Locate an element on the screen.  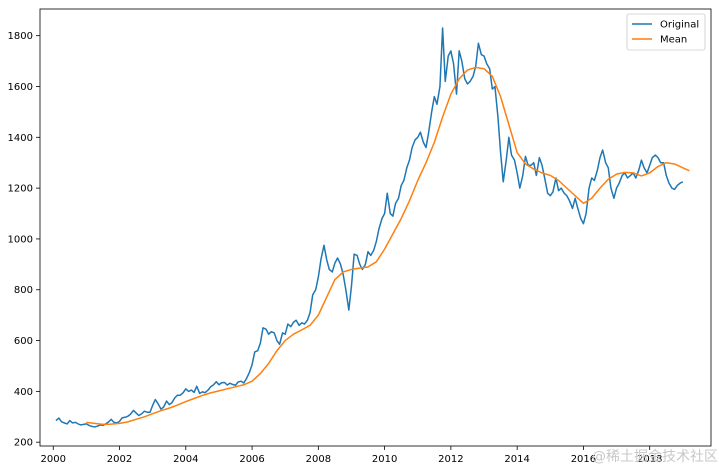
x-tick-label: 2006 is located at coordinates (251, 459).